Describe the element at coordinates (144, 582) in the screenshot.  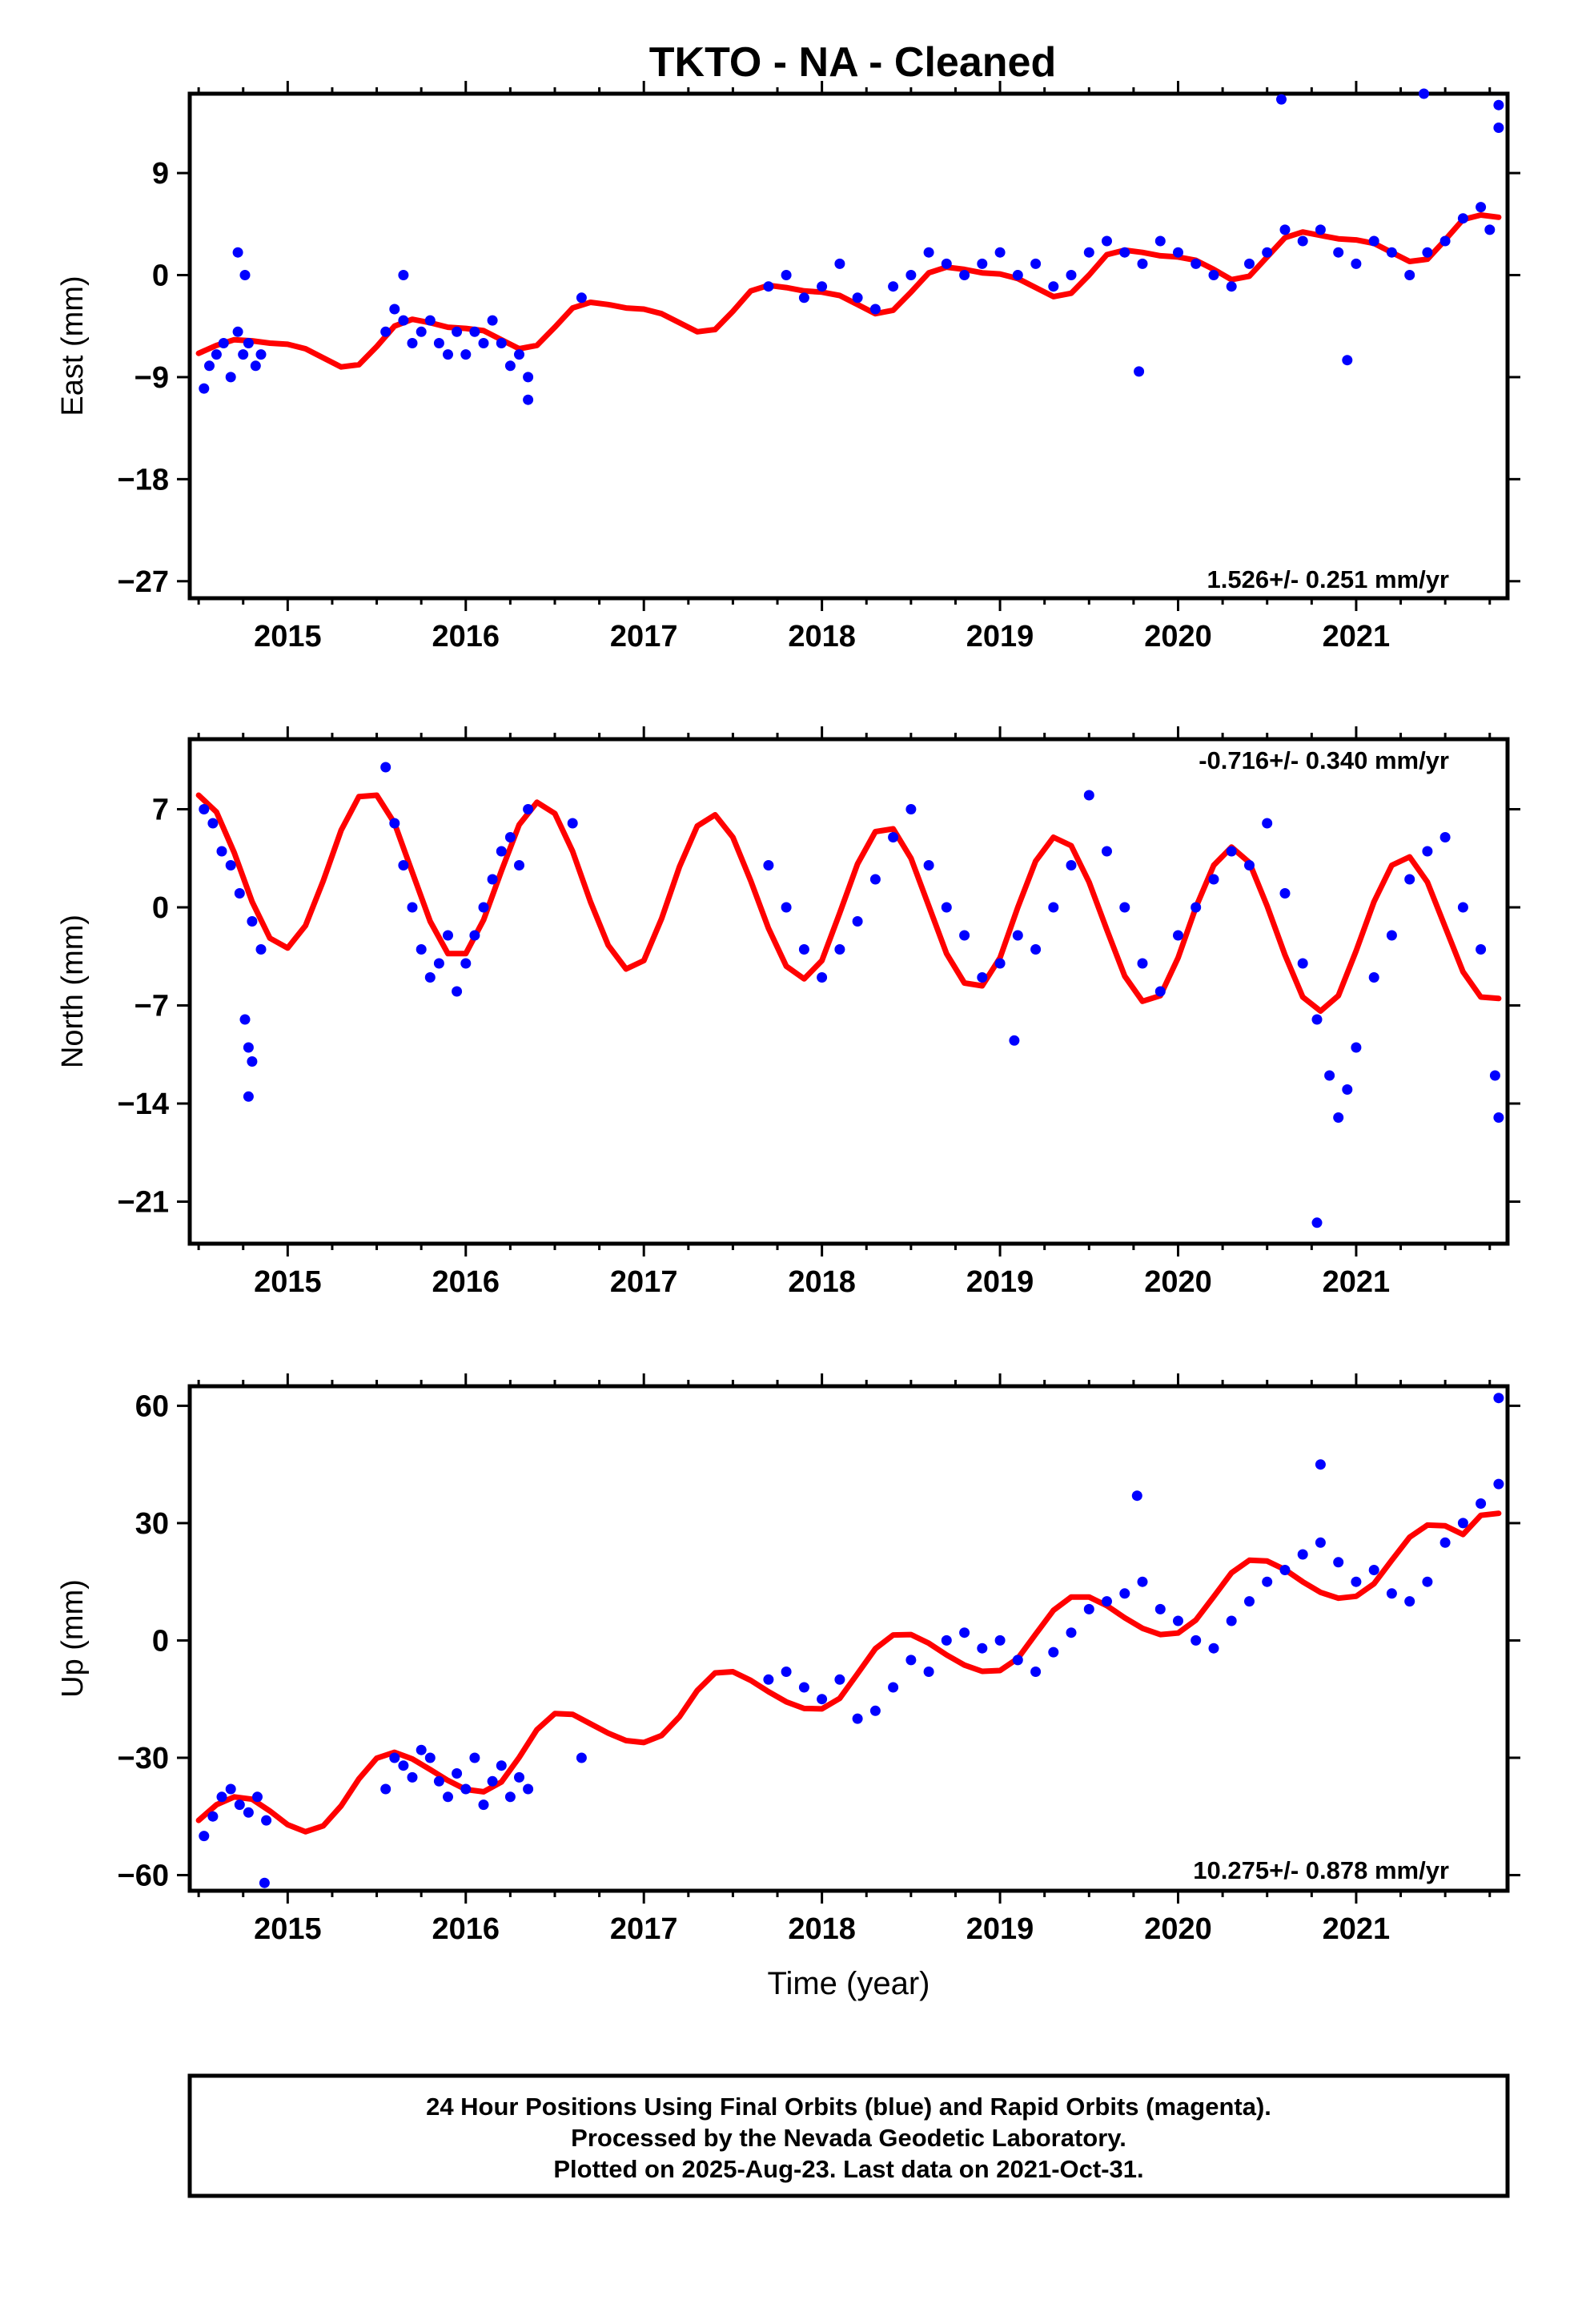
I see `east-y-tick-label: −27` at that location.